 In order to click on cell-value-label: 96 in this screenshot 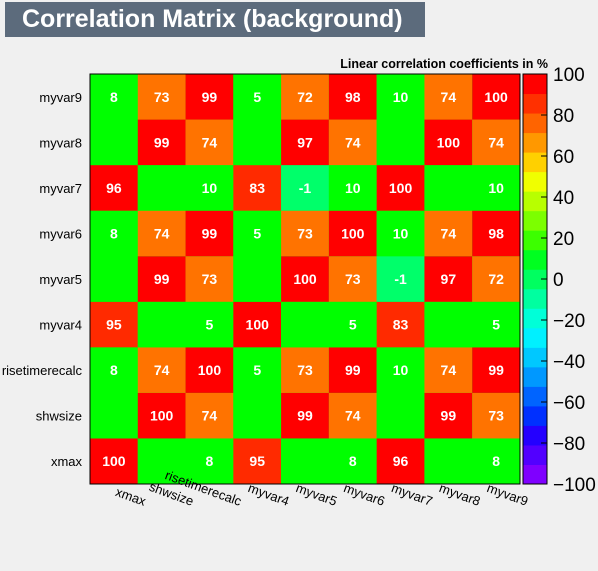, I will do `click(401, 461)`.